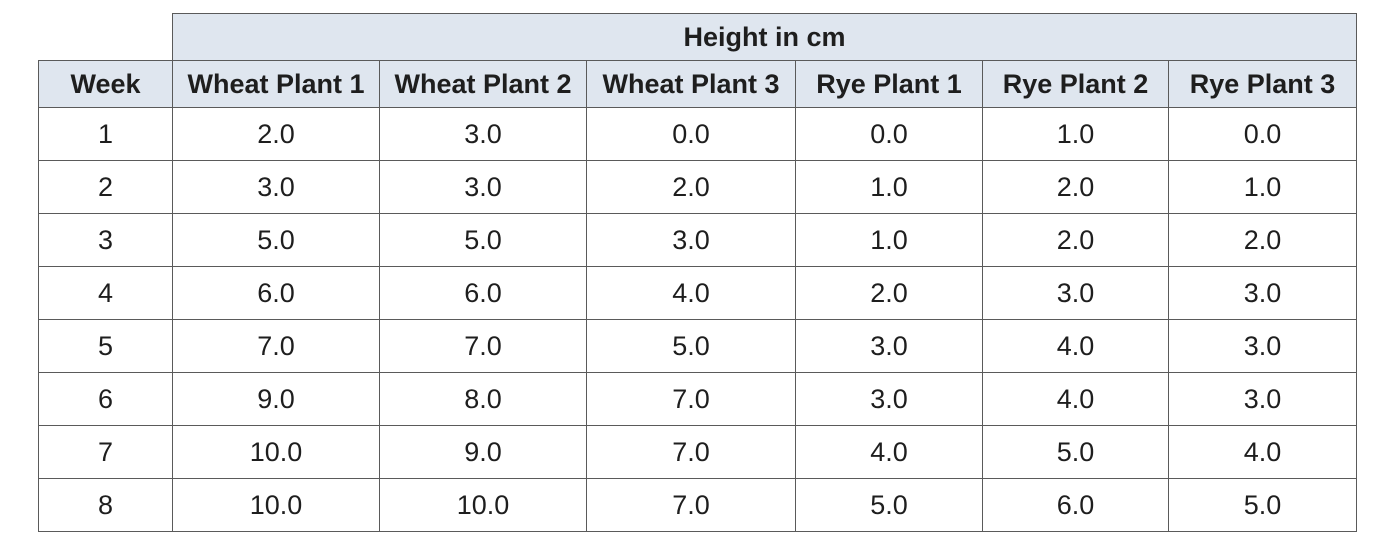 Image resolution: width=1400 pixels, height=558 pixels. I want to click on column-header-wheat-plant-1: Wheat Plant 1, so click(276, 84).